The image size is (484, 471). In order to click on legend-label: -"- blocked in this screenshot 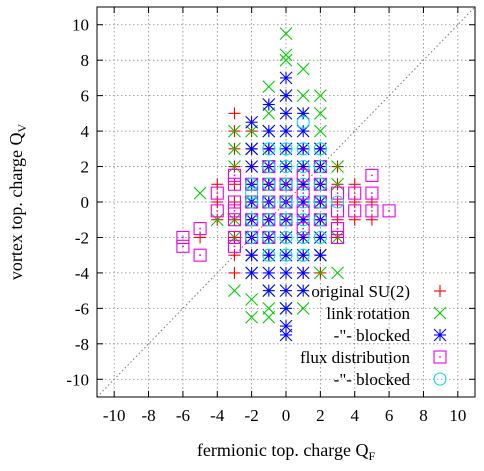, I will do `click(372, 379)`.